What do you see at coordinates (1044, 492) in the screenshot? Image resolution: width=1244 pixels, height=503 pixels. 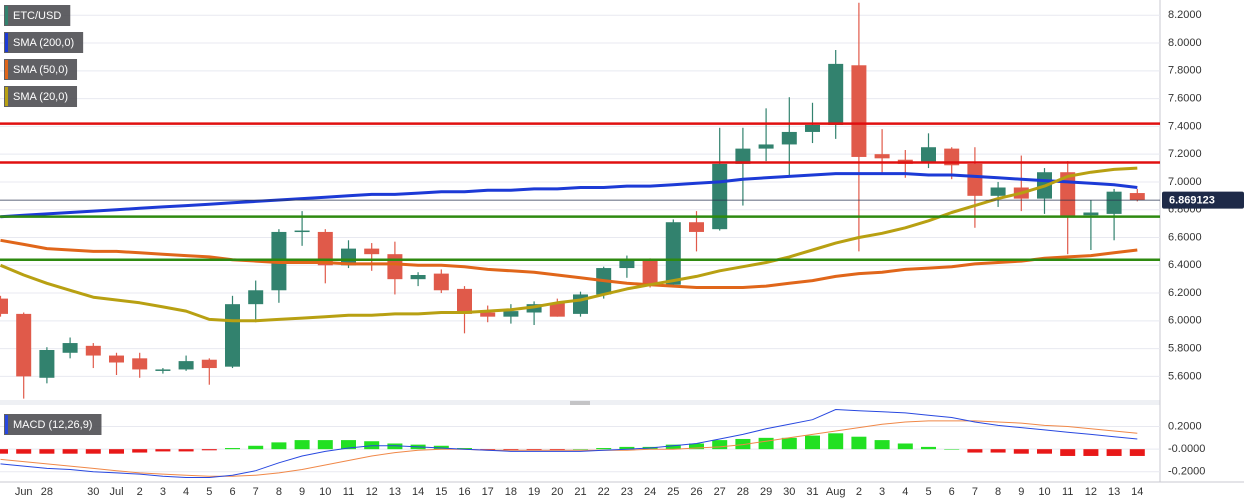 I see `x-tick-label: 10` at bounding box center [1044, 492].